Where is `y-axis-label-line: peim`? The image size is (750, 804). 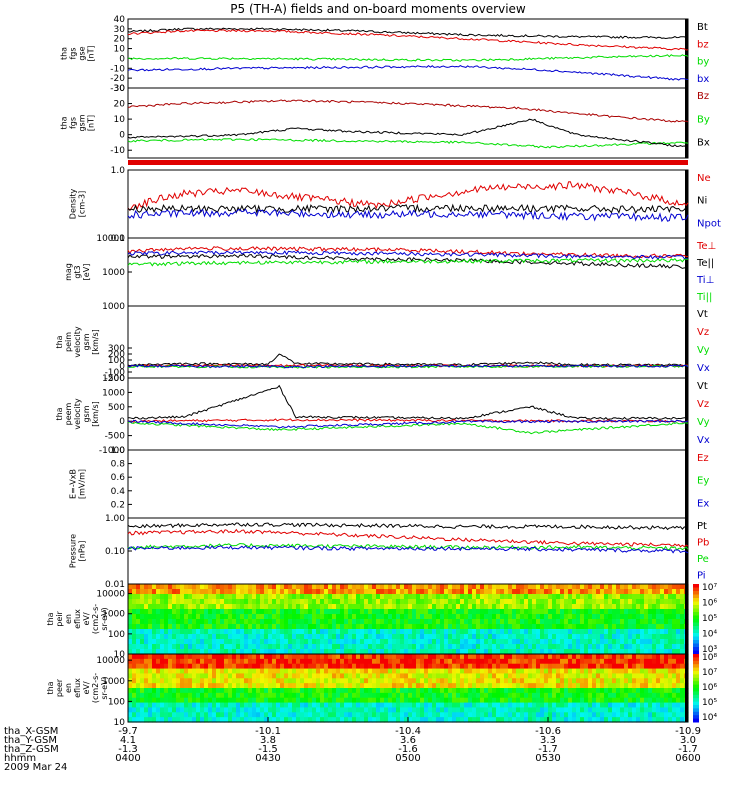 y-axis-label-line: peim is located at coordinates (68, 342).